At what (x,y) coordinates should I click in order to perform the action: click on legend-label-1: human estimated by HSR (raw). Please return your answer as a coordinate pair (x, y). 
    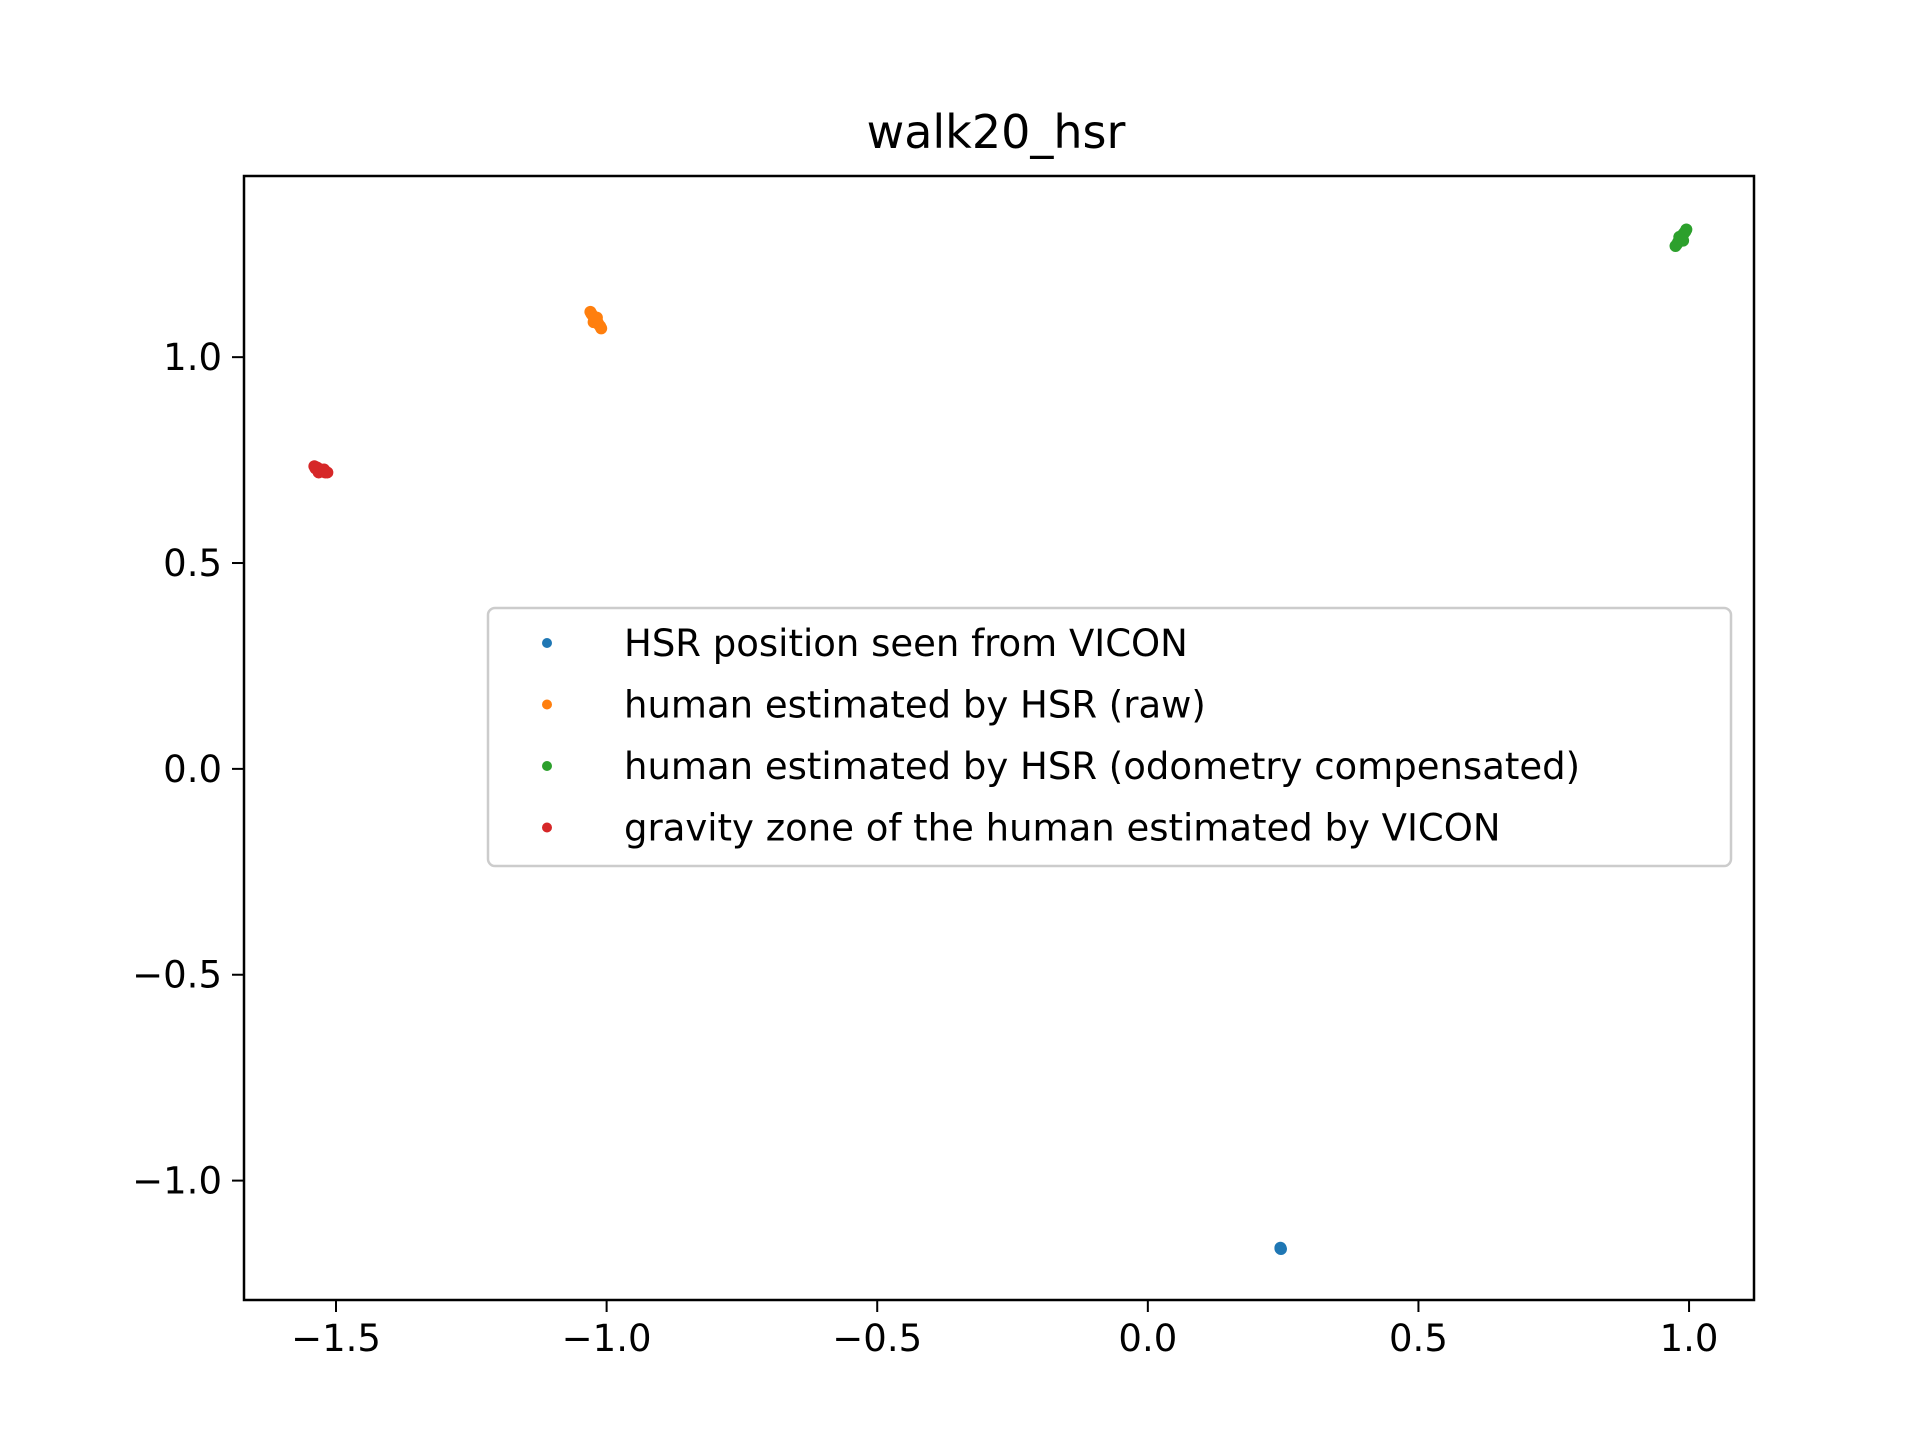
    Looking at the image, I should click on (915, 705).